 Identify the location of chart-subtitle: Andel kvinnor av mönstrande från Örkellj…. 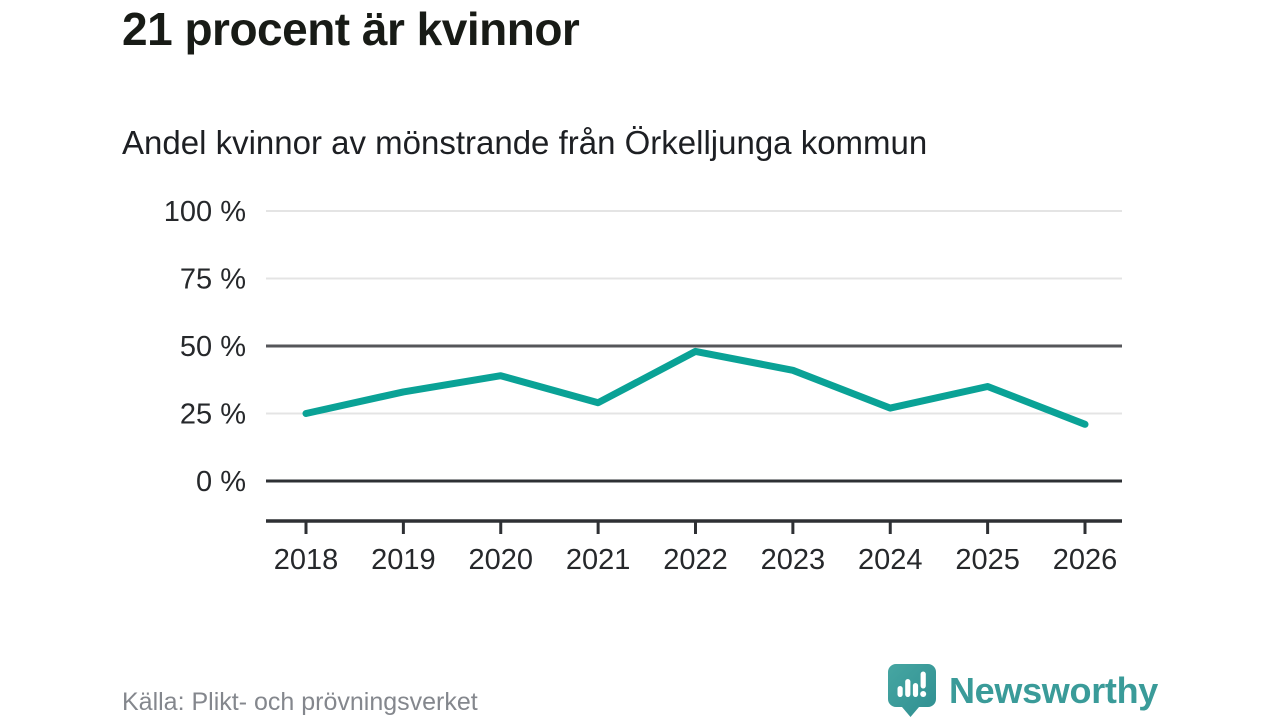
(525, 142).